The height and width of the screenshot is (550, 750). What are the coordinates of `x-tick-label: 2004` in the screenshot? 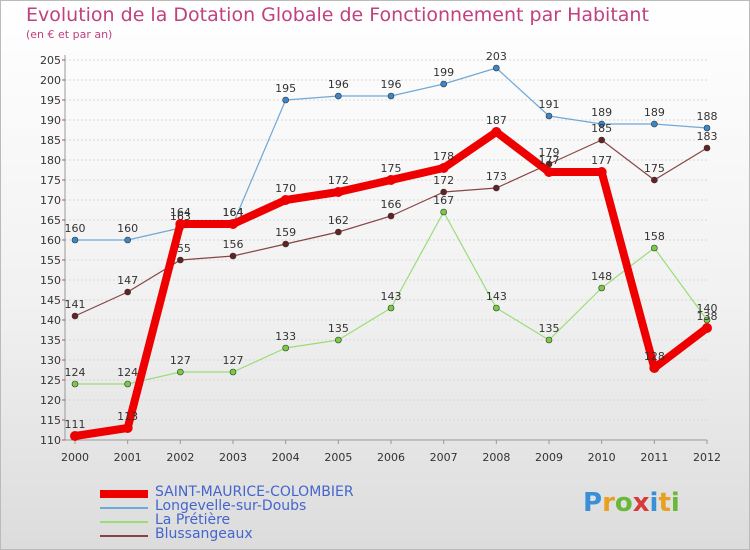 It's located at (286, 457).